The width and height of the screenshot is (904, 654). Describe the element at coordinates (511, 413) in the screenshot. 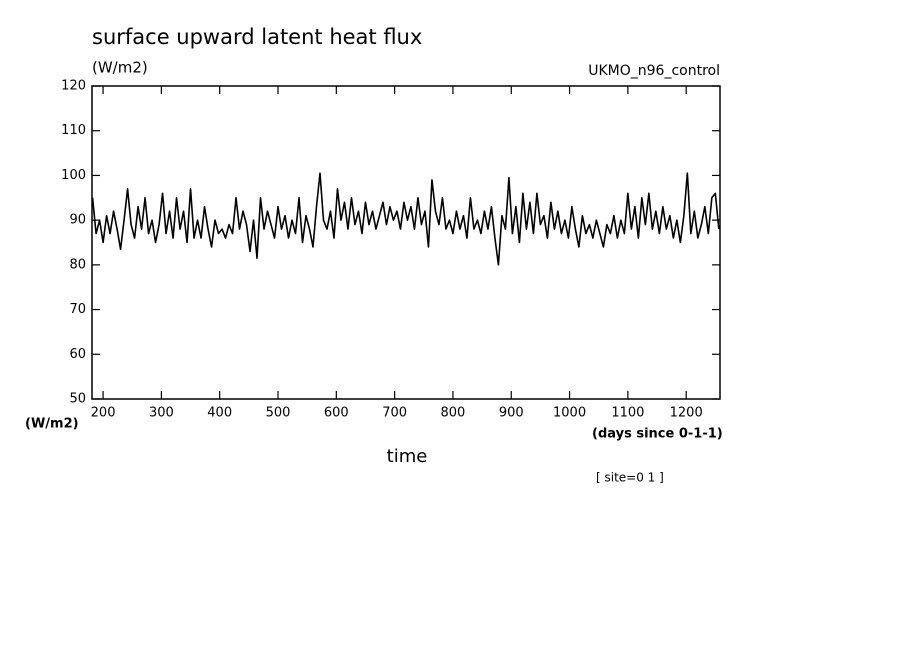

I see `x-tick-label: 900` at that location.